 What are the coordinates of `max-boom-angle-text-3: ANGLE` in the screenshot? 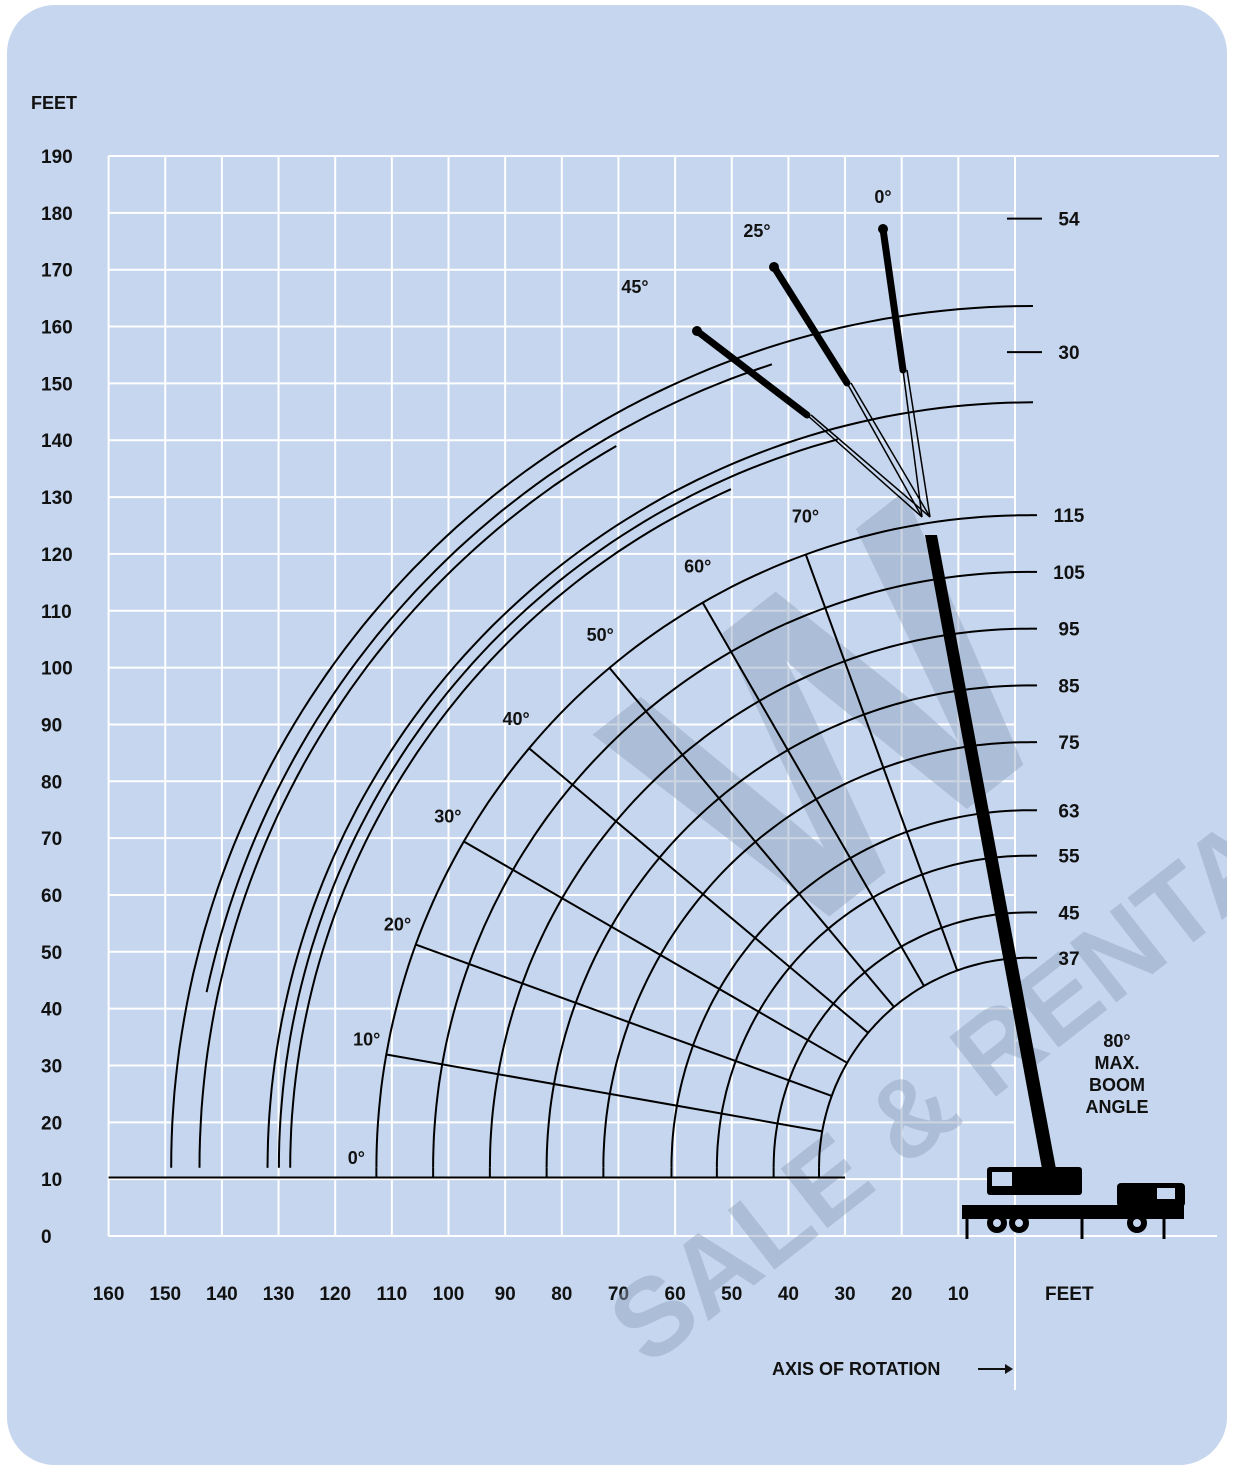 It's located at (1117, 1107).